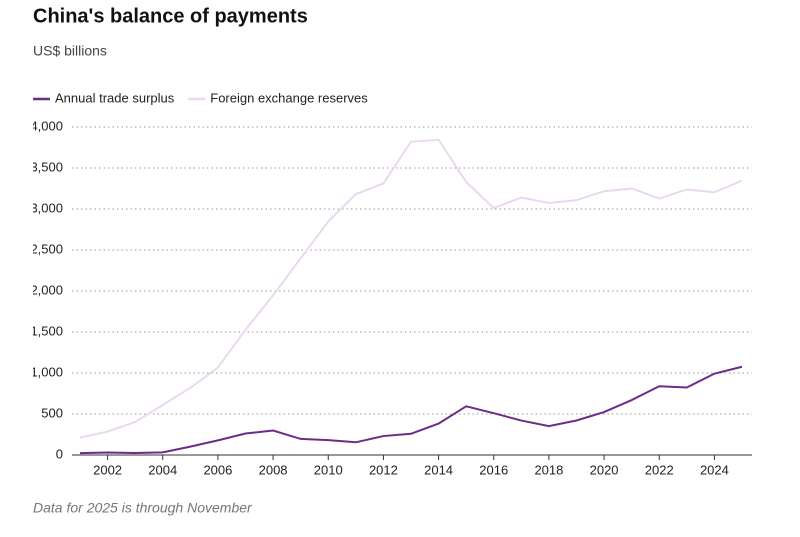 This screenshot has height=537, width=800. I want to click on chart-subtitle: US$ billions, so click(70, 51).